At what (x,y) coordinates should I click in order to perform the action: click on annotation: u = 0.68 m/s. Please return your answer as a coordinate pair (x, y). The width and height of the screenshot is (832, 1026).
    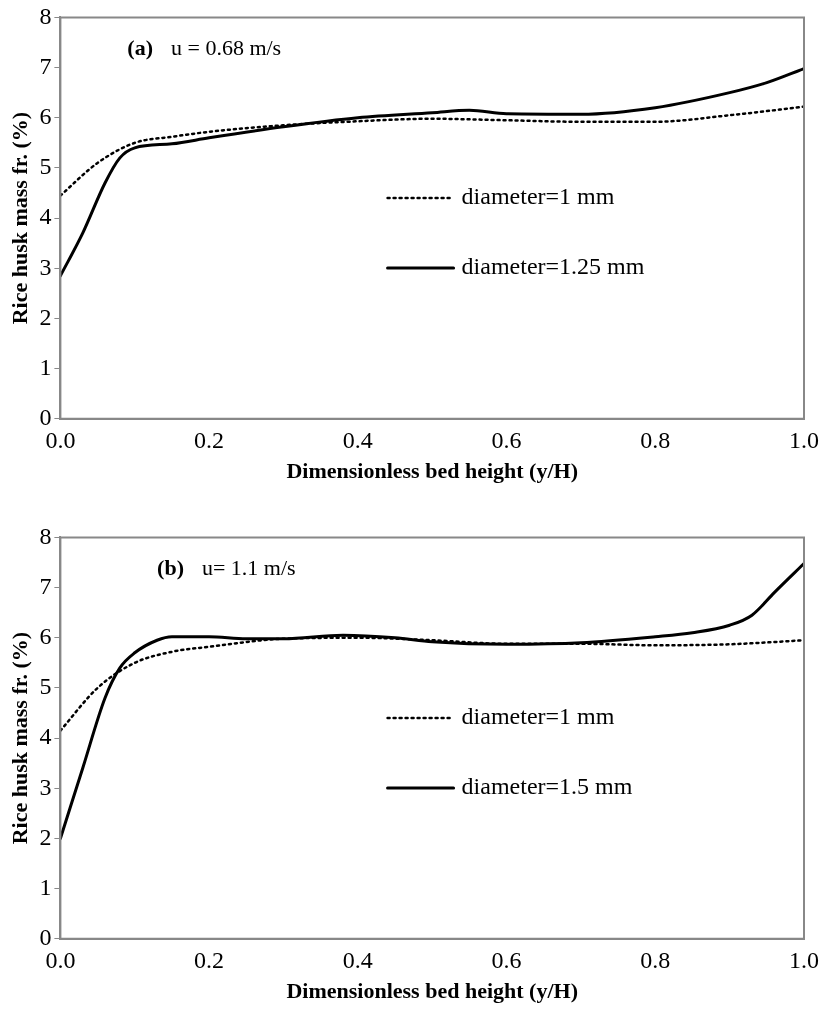
    Looking at the image, I should click on (226, 48).